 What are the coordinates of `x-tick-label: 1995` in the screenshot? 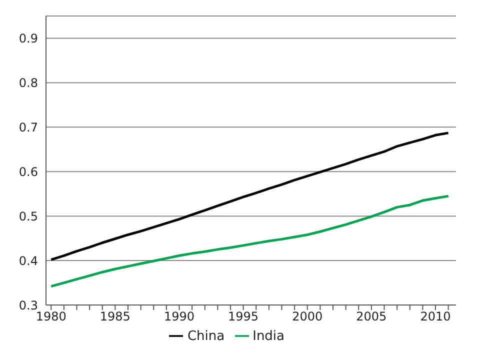 It's located at (243, 317).